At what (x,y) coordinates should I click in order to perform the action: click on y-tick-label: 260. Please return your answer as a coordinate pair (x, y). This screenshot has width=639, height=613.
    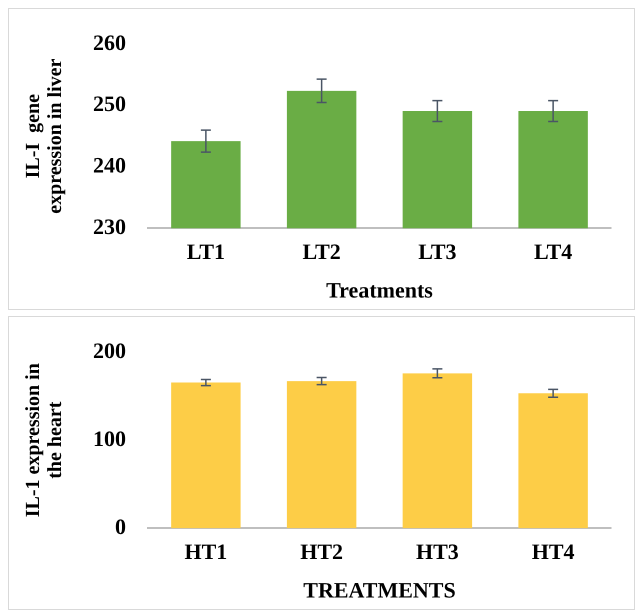
    Looking at the image, I should click on (109, 42).